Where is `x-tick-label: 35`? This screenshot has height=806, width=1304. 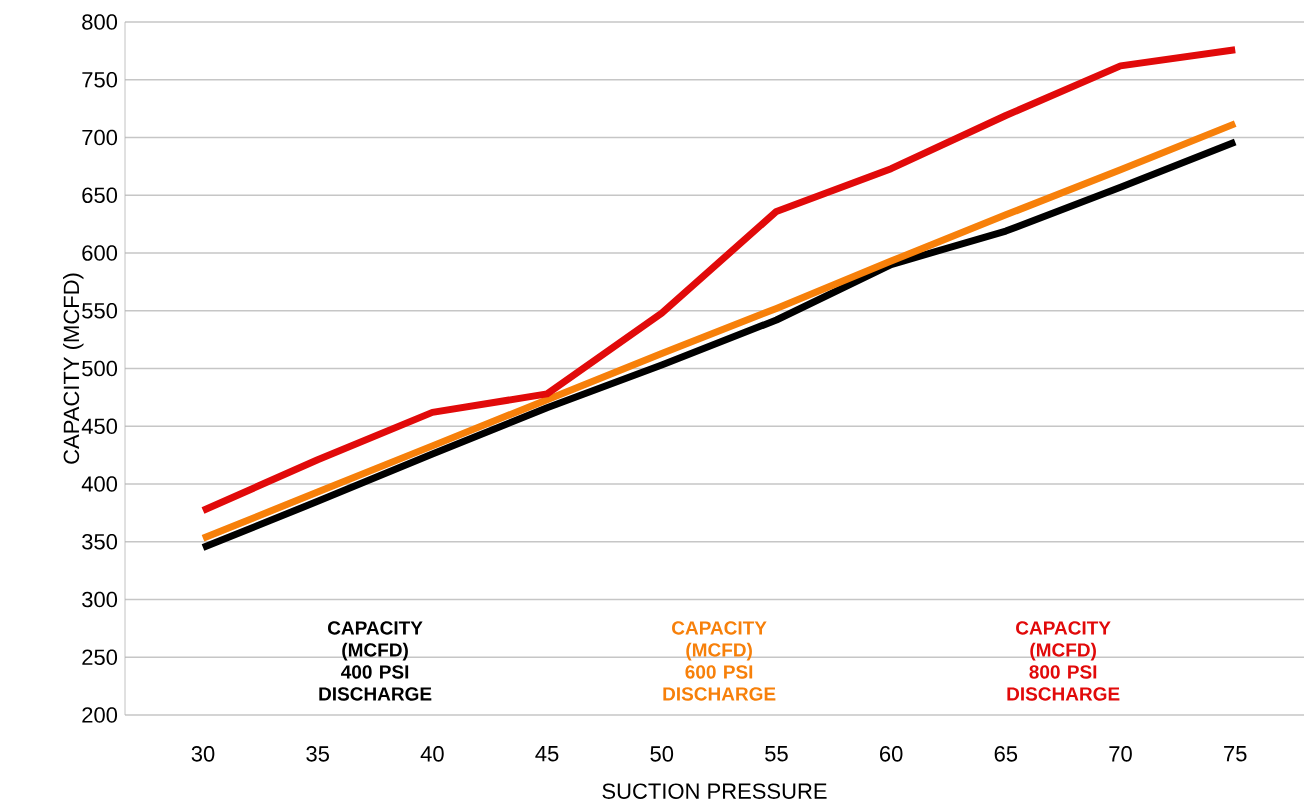
x-tick-label: 35 is located at coordinates (317, 754).